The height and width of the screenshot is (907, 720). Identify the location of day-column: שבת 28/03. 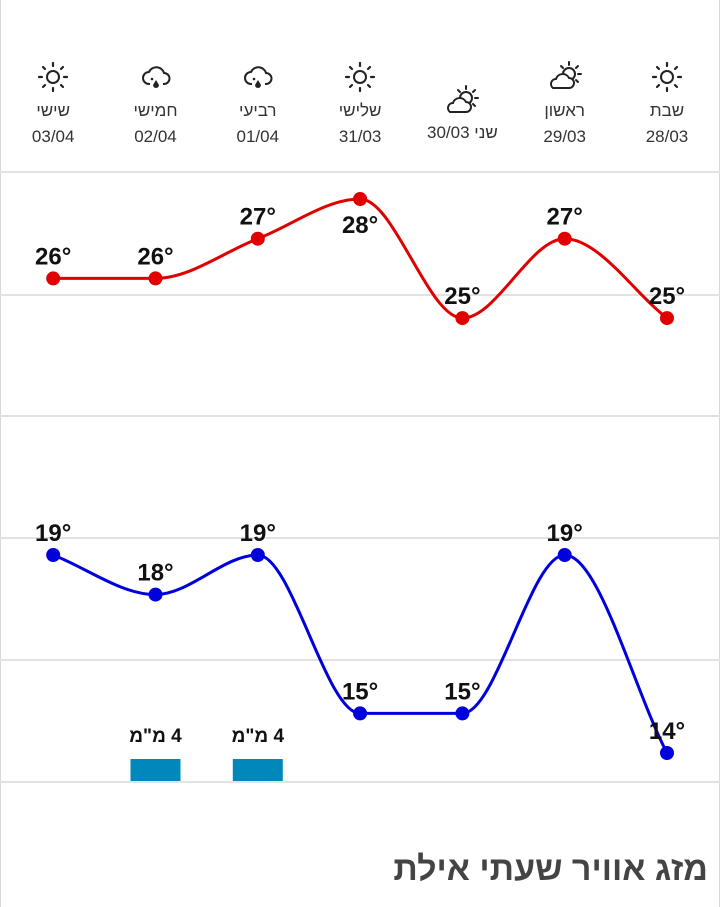
(667, 104).